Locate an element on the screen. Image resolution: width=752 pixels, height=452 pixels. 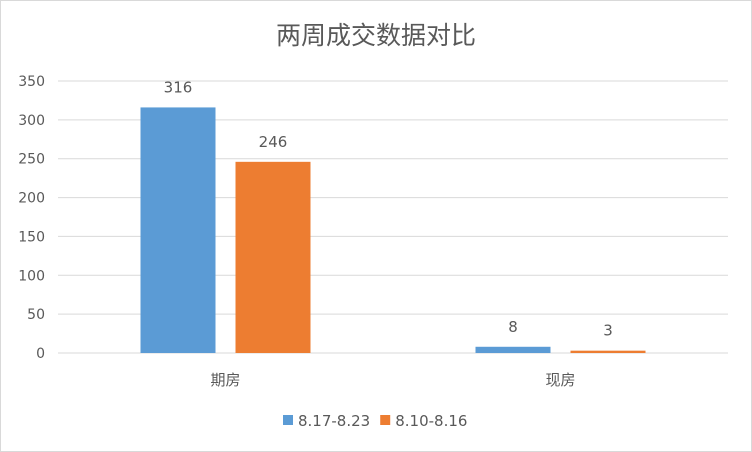
data-label: 3 is located at coordinates (608, 331).